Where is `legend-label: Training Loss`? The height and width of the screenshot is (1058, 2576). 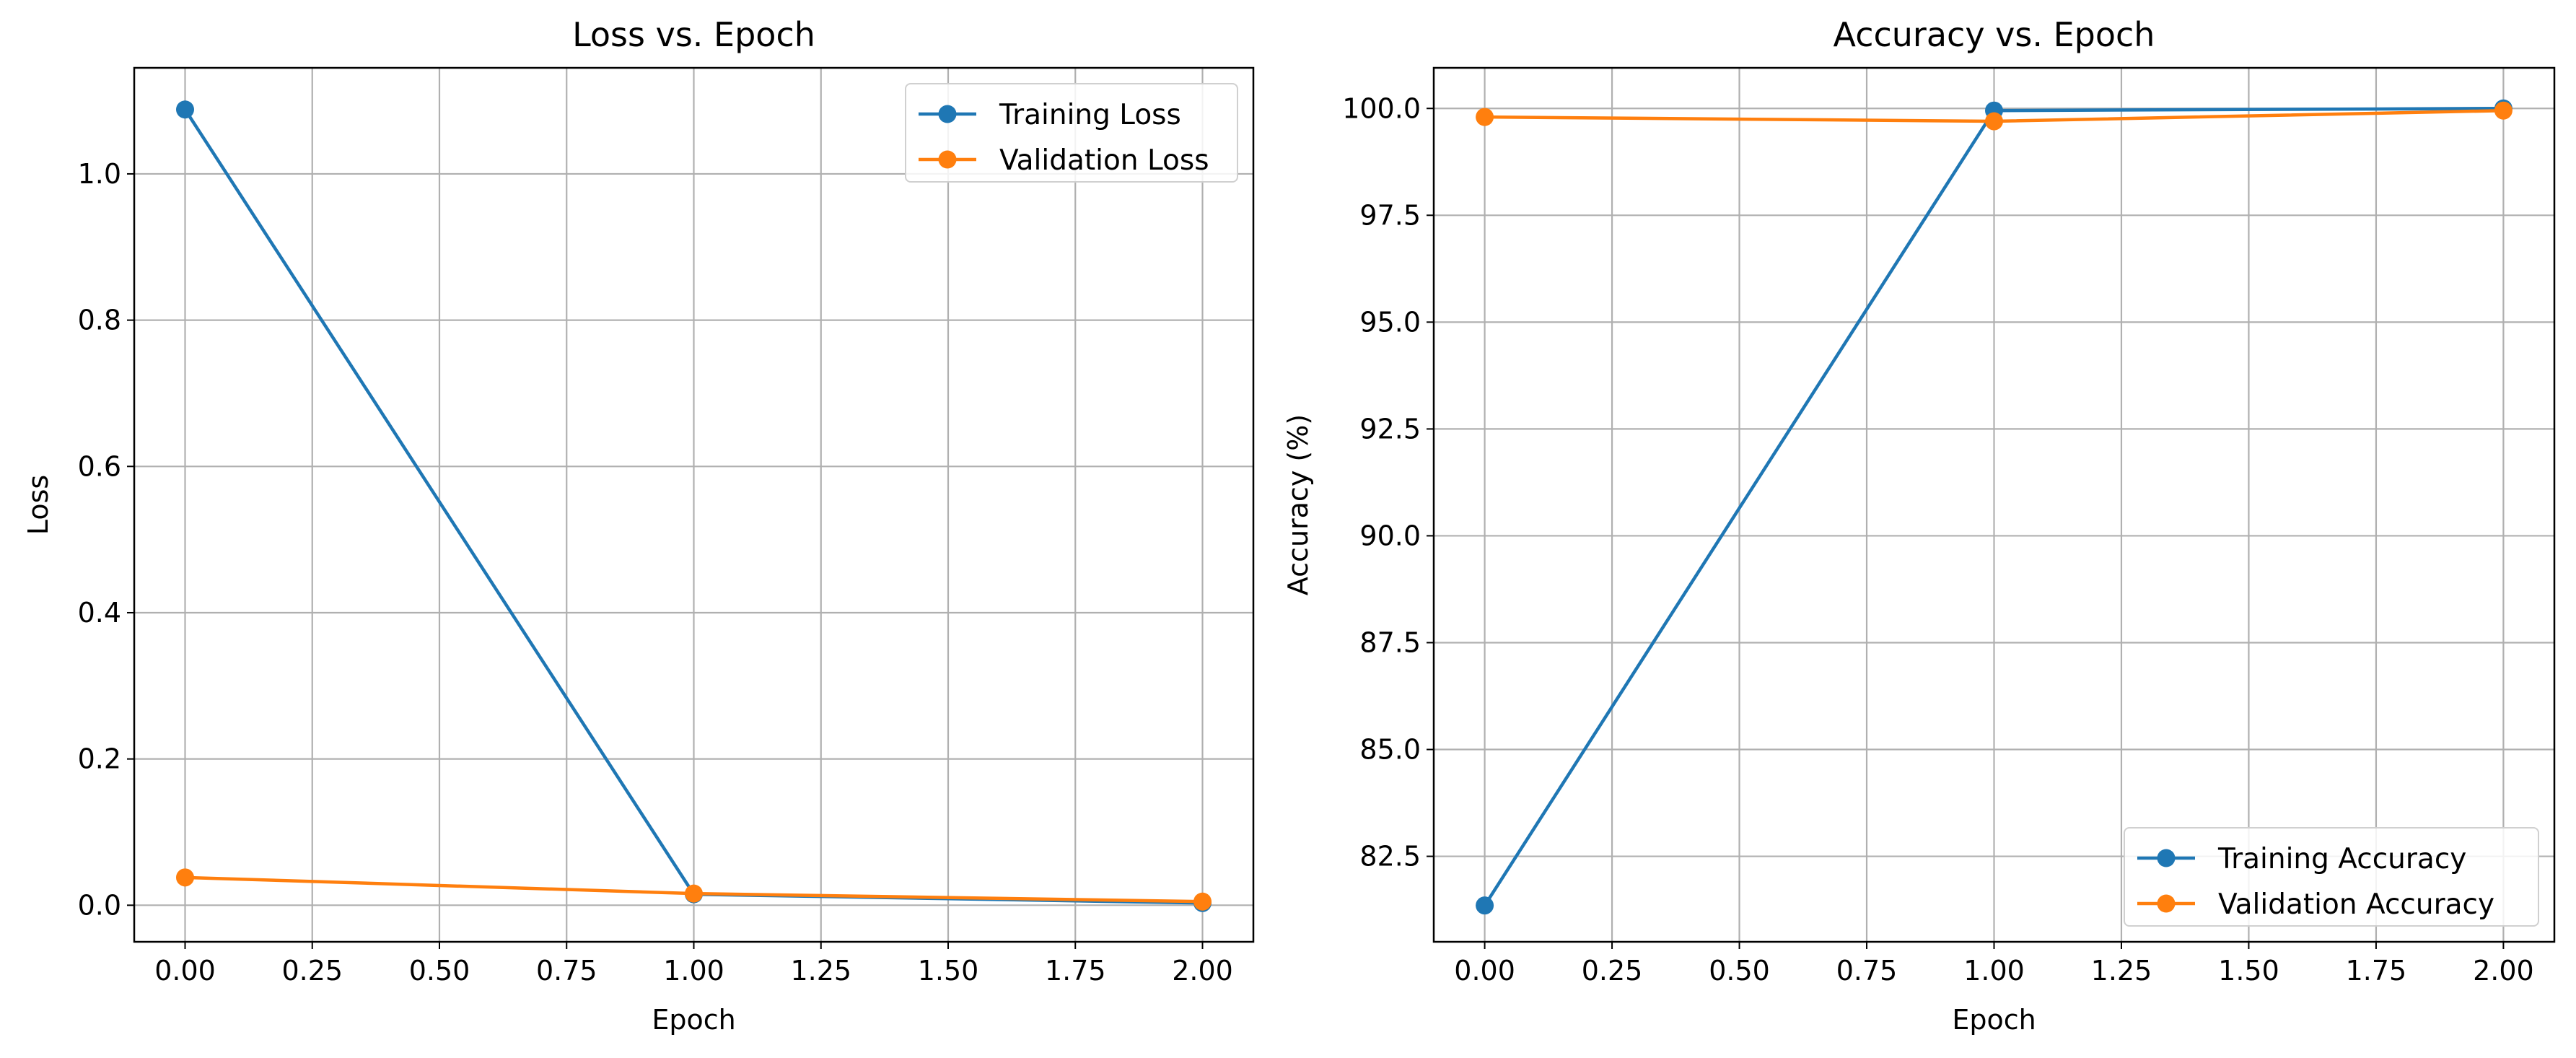
legend-label: Training Loss is located at coordinates (1090, 115).